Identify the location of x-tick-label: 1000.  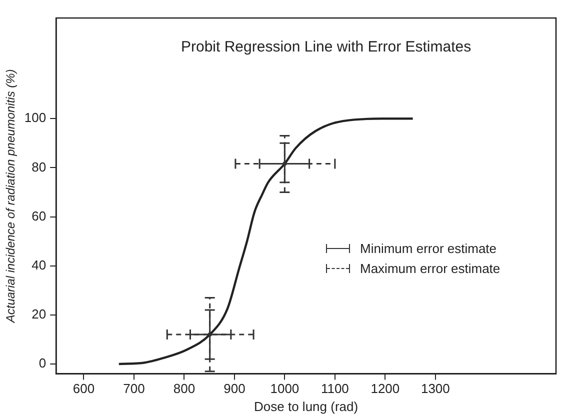
(285, 388).